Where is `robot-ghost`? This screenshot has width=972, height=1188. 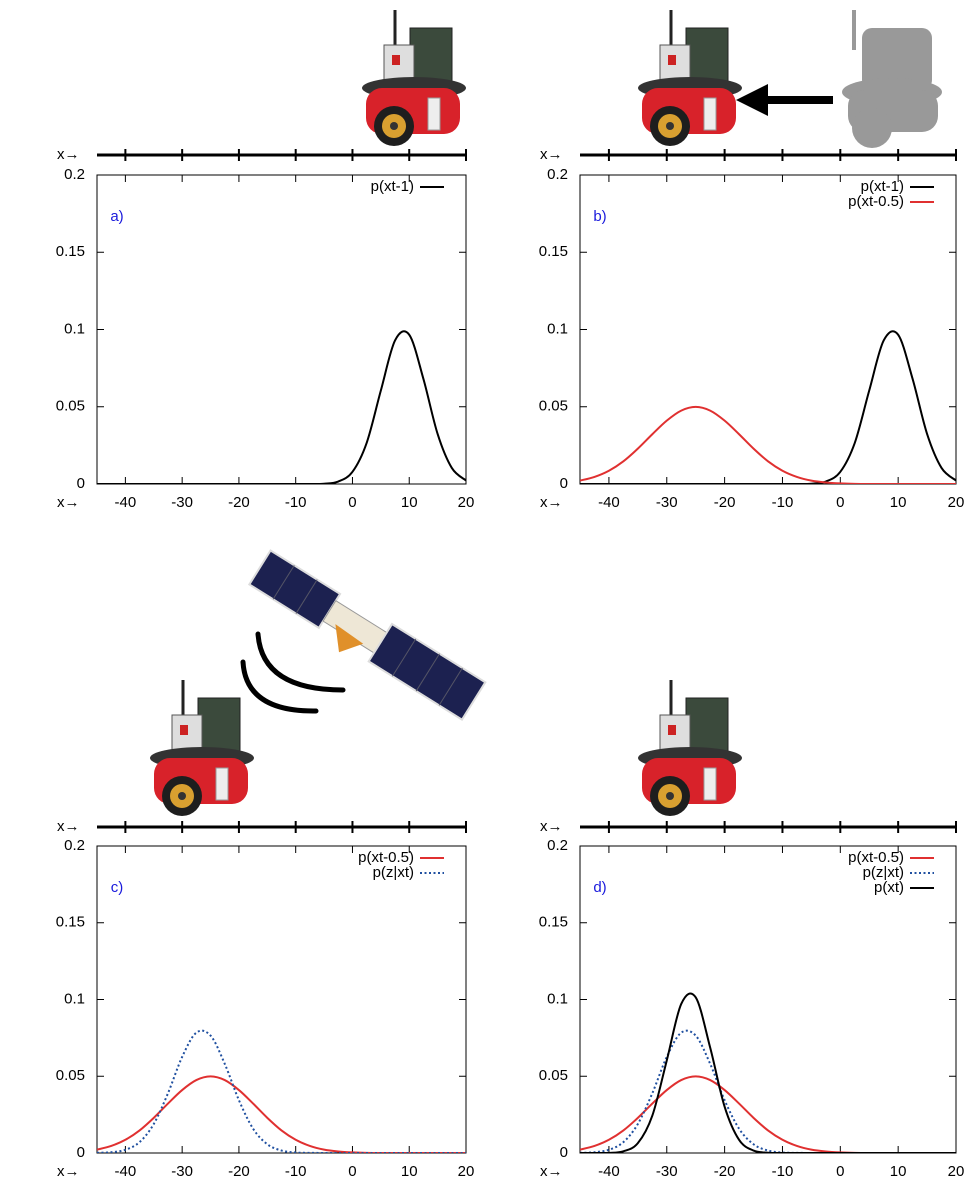 robot-ghost is located at coordinates (892, 79).